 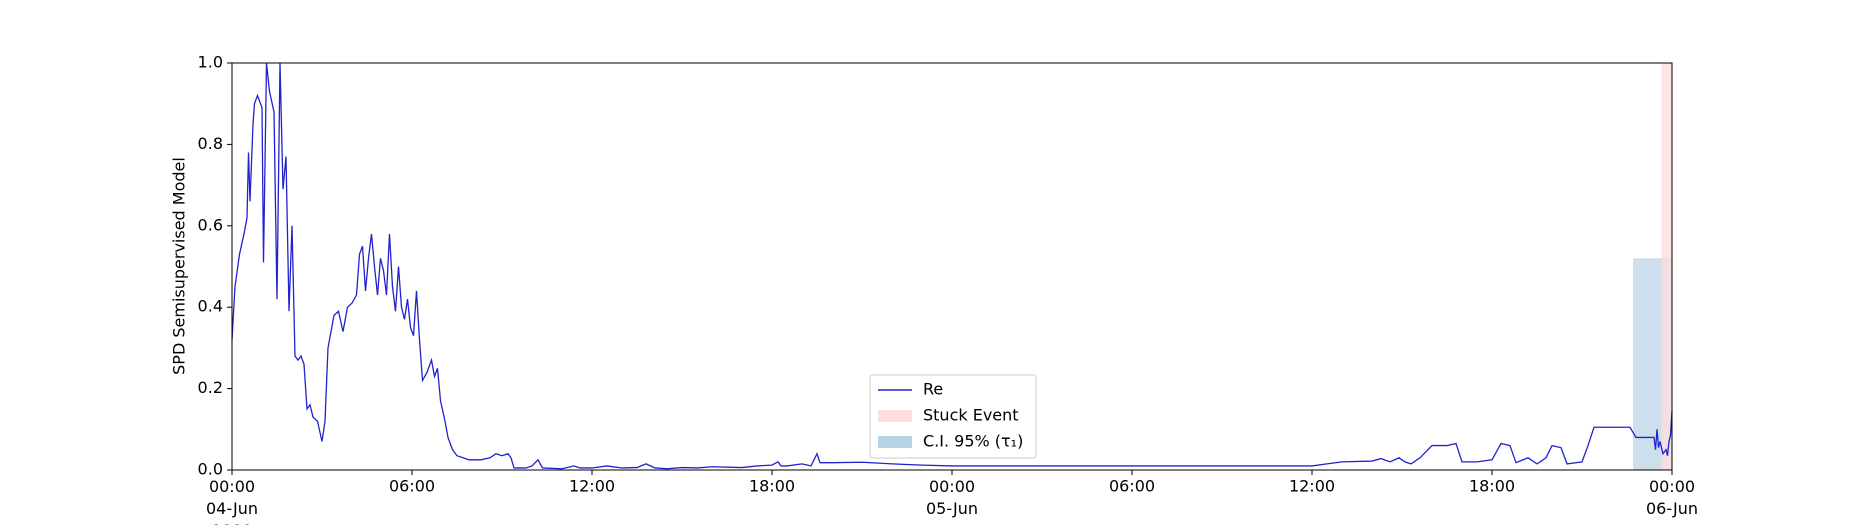 I want to click on y-tick-label: 0.8, so click(x=210, y=143).